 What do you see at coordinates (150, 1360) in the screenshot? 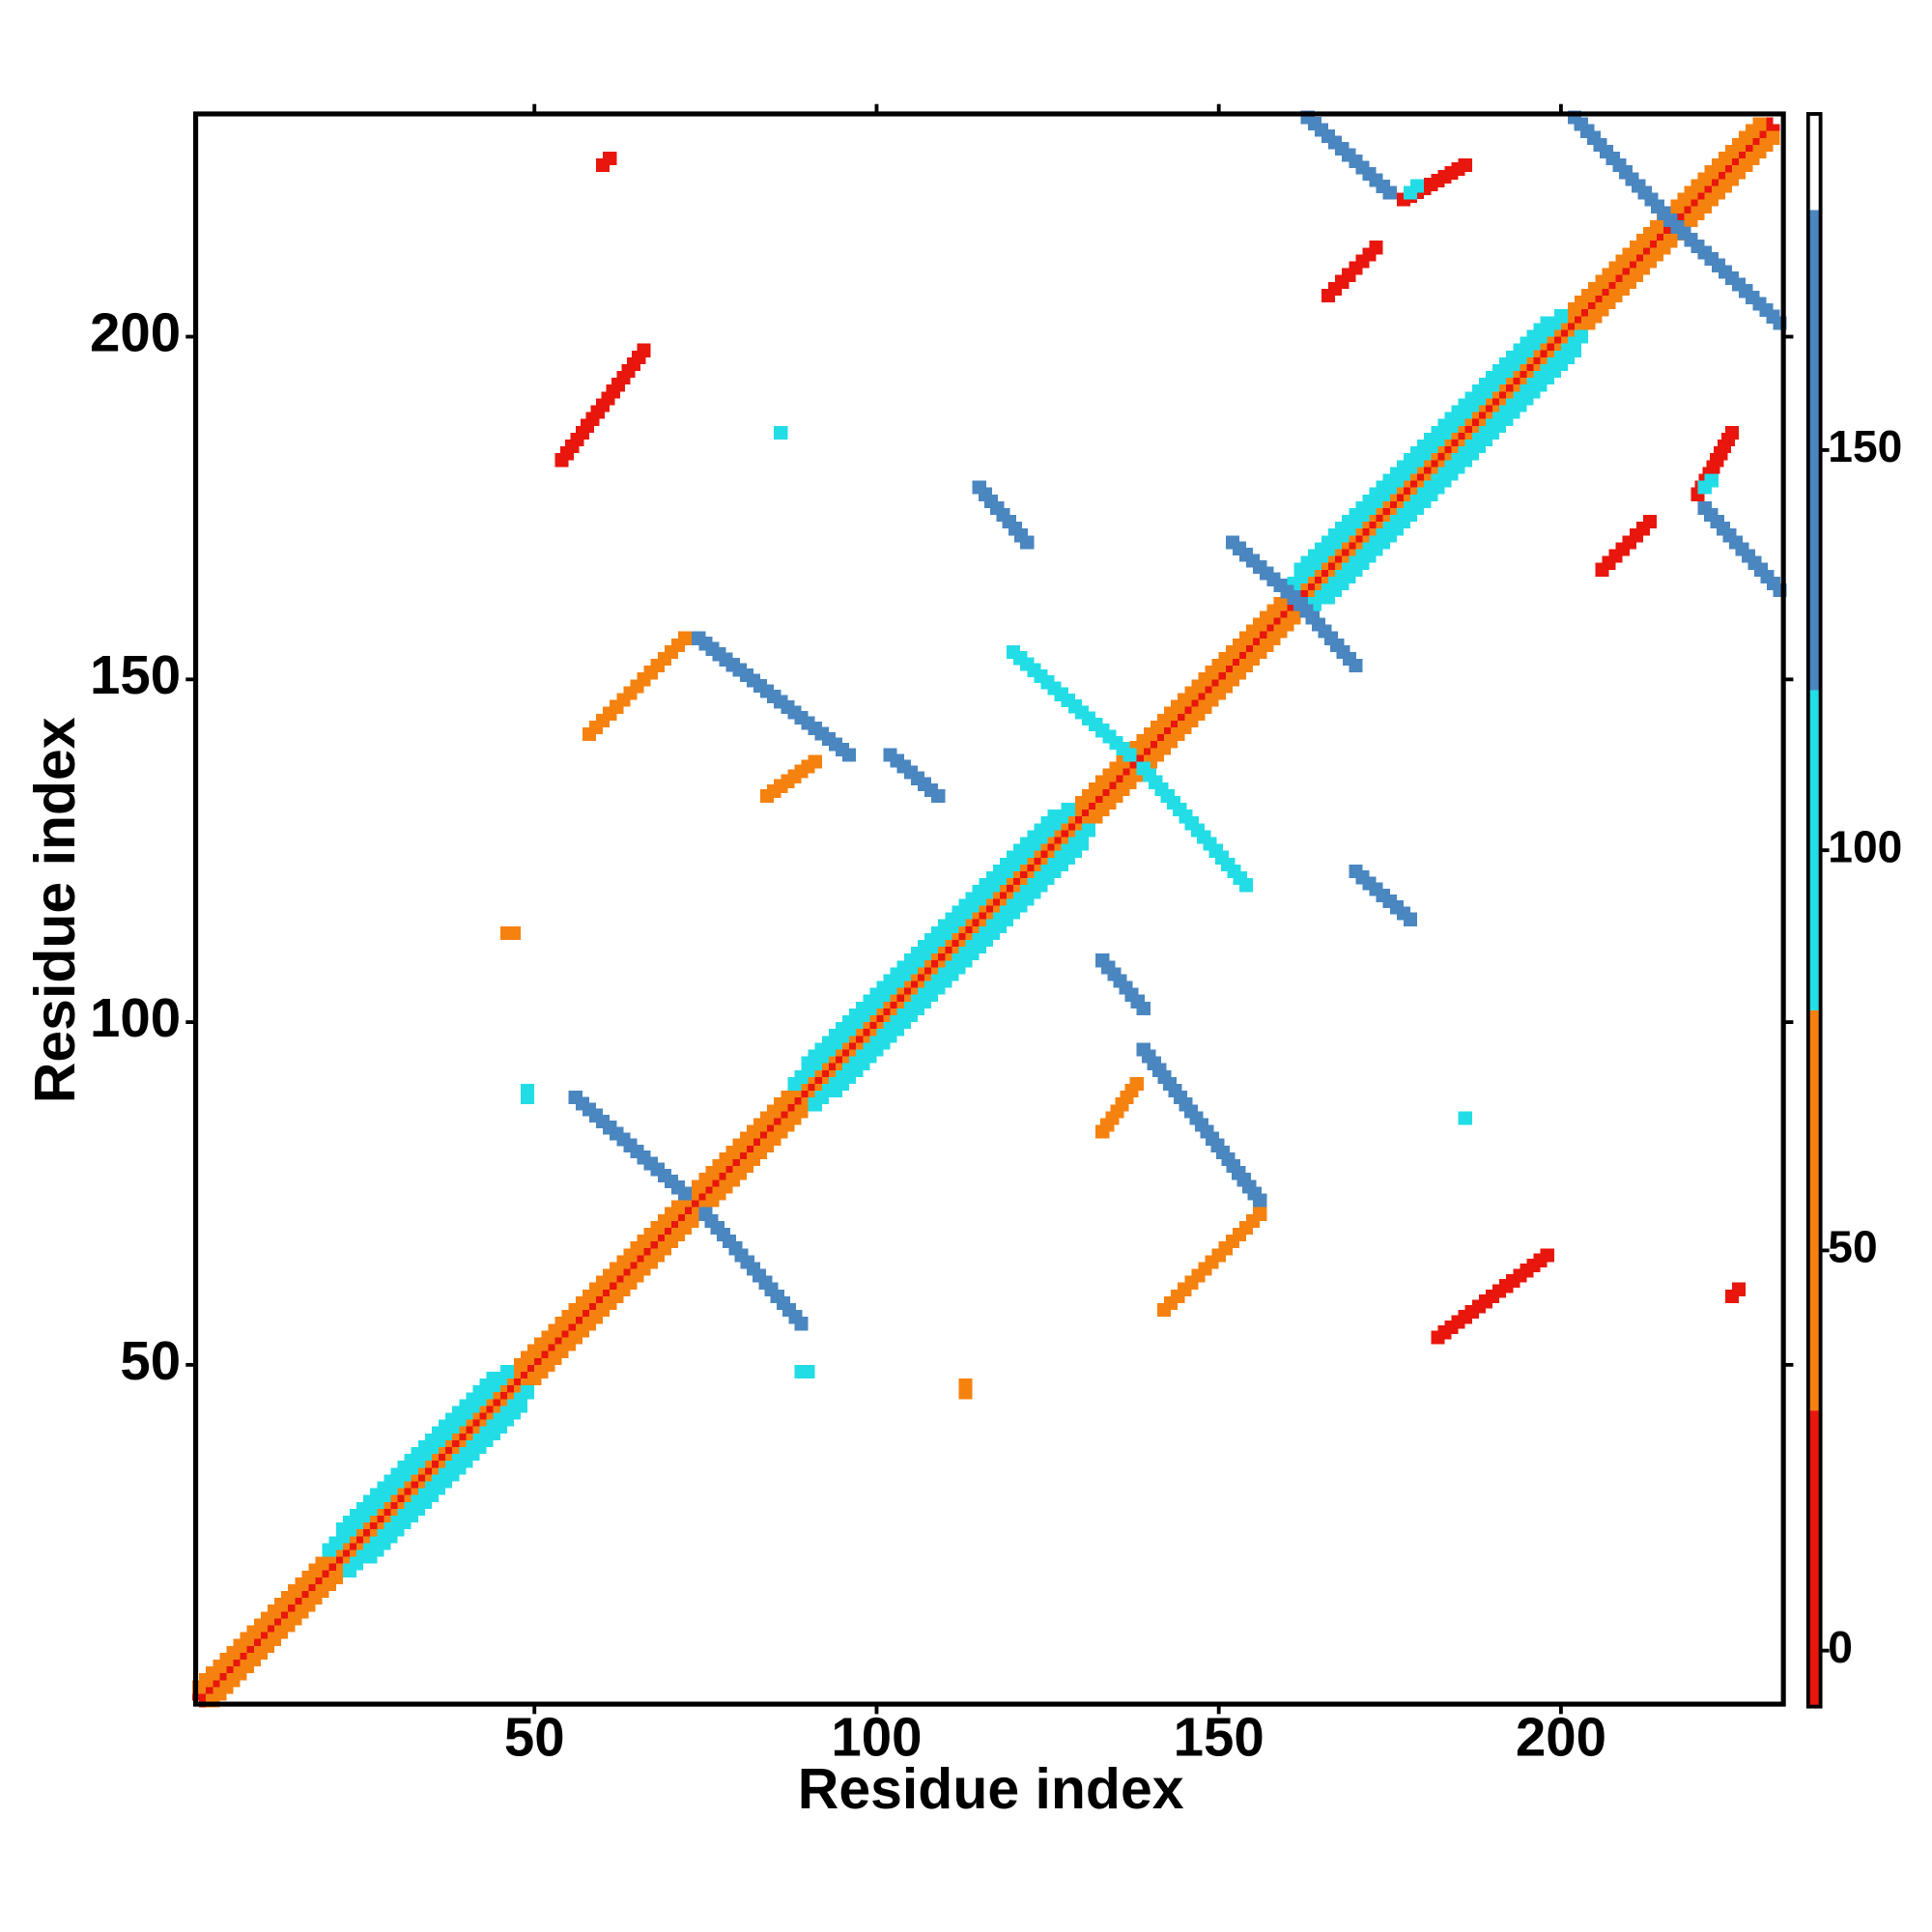
I see `y-tick-label: 50` at bounding box center [150, 1360].